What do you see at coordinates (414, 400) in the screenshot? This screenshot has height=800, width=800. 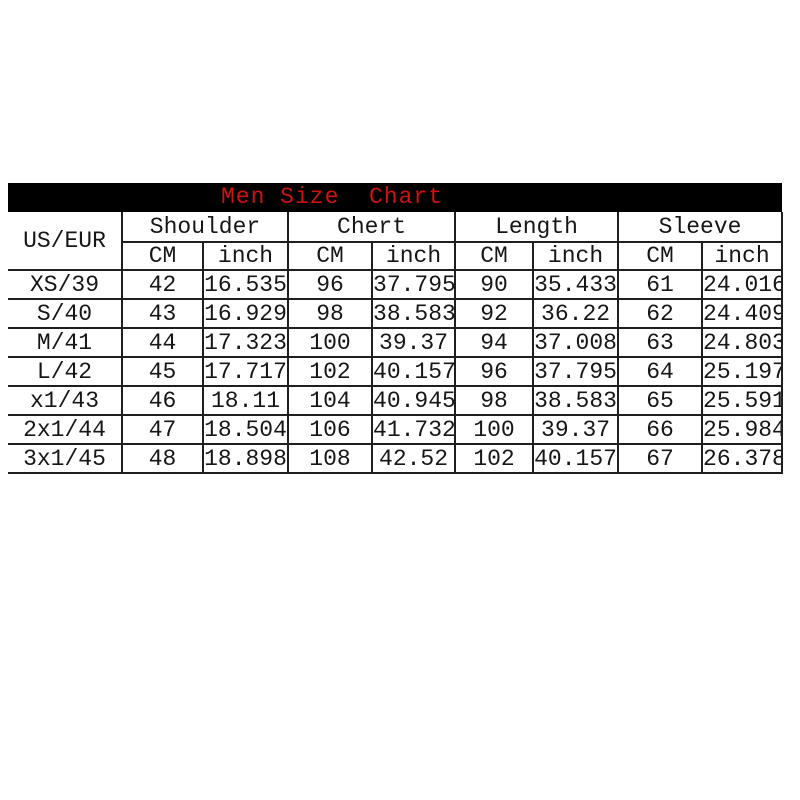 I see `cell-chert-inch: 40.945` at bounding box center [414, 400].